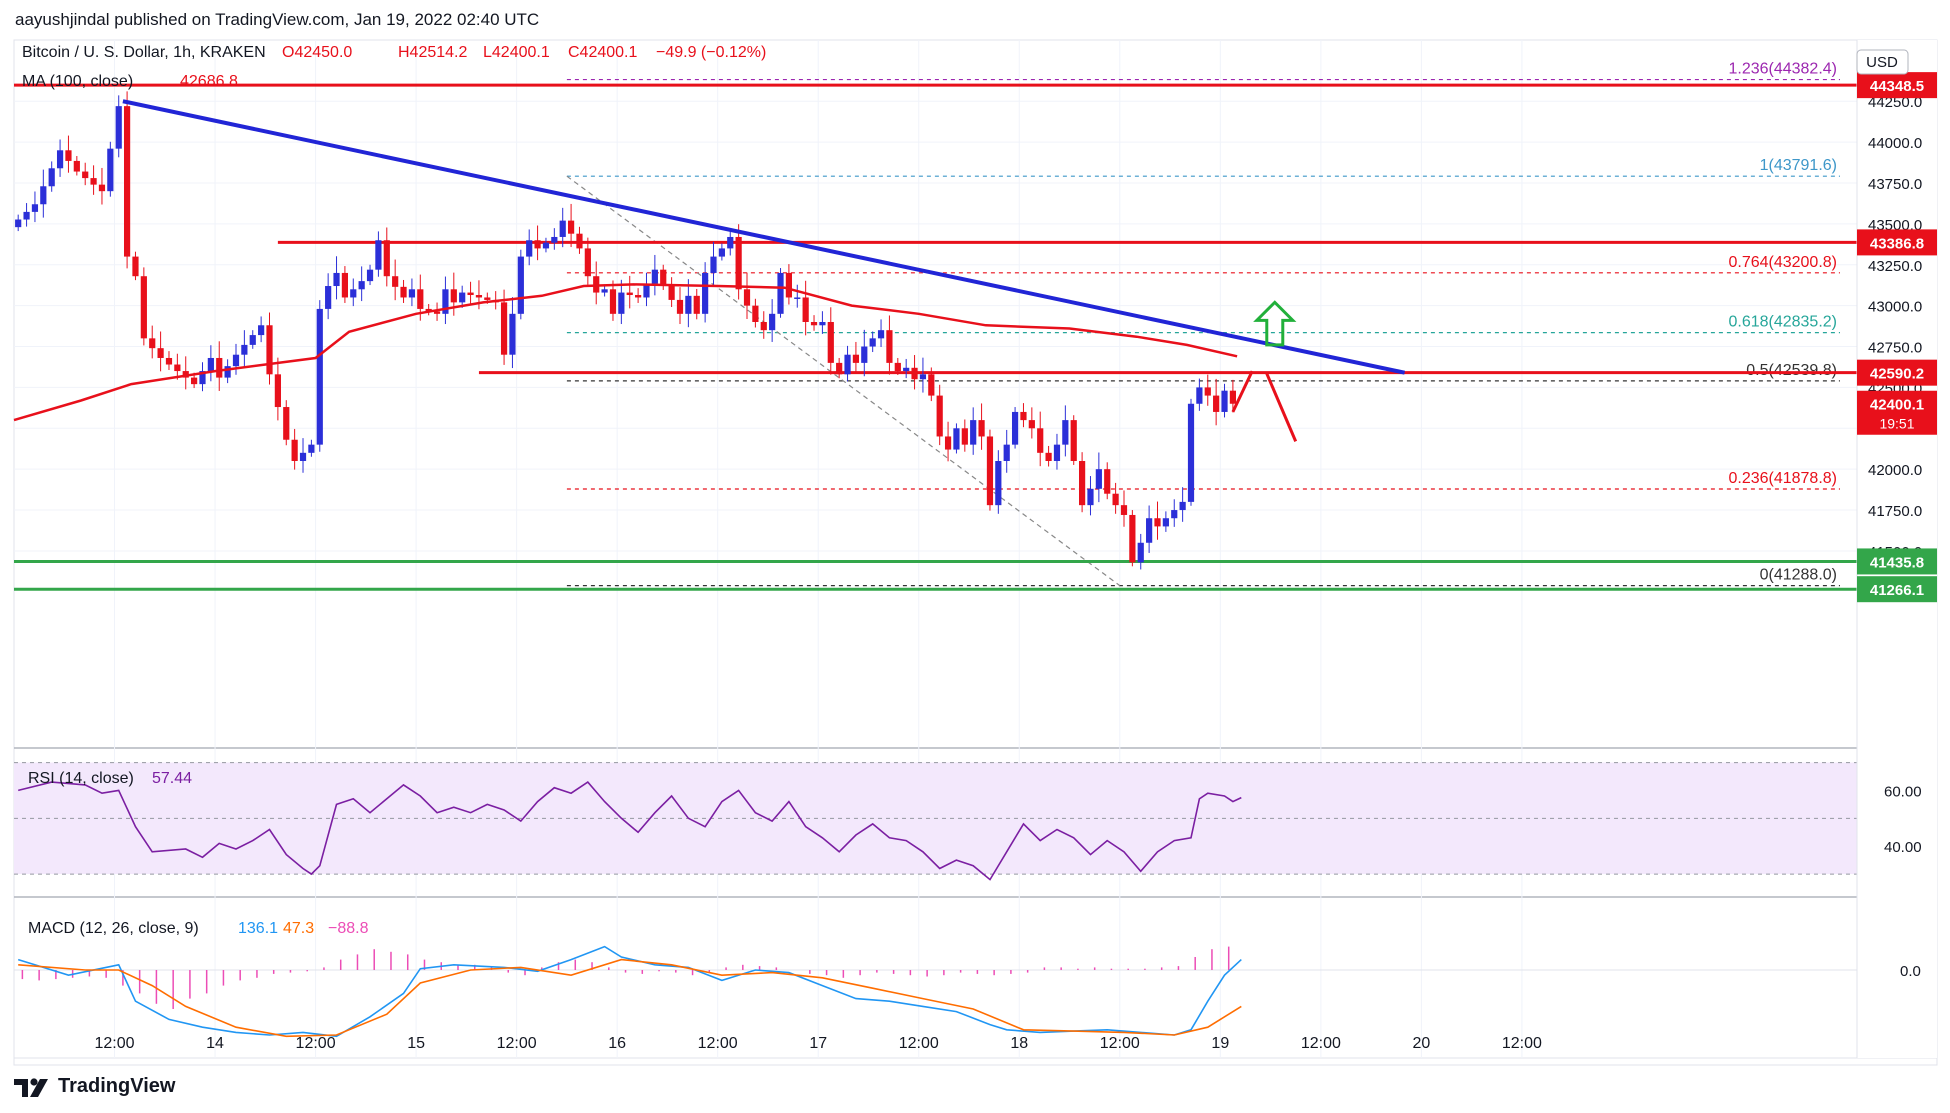 The width and height of the screenshot is (1950, 1113). Describe the element at coordinates (1897, 405) in the screenshot. I see `current-price-text: 42400.1` at that location.